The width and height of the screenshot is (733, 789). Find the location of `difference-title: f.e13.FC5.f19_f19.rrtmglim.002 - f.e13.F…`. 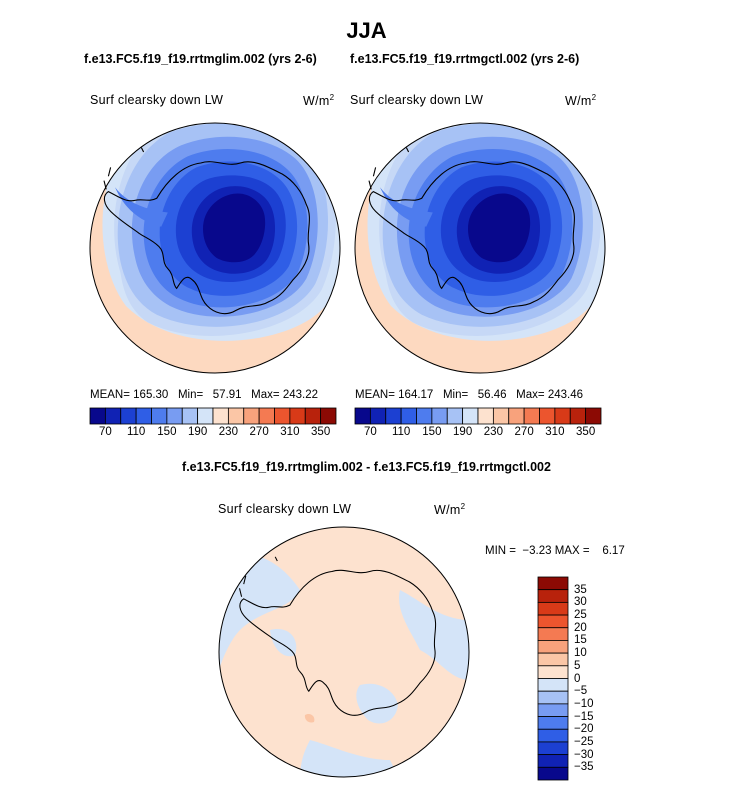

difference-title: f.e13.FC5.f19_f19.rrtmglim.002 - f.e13.F… is located at coordinates (366, 467).